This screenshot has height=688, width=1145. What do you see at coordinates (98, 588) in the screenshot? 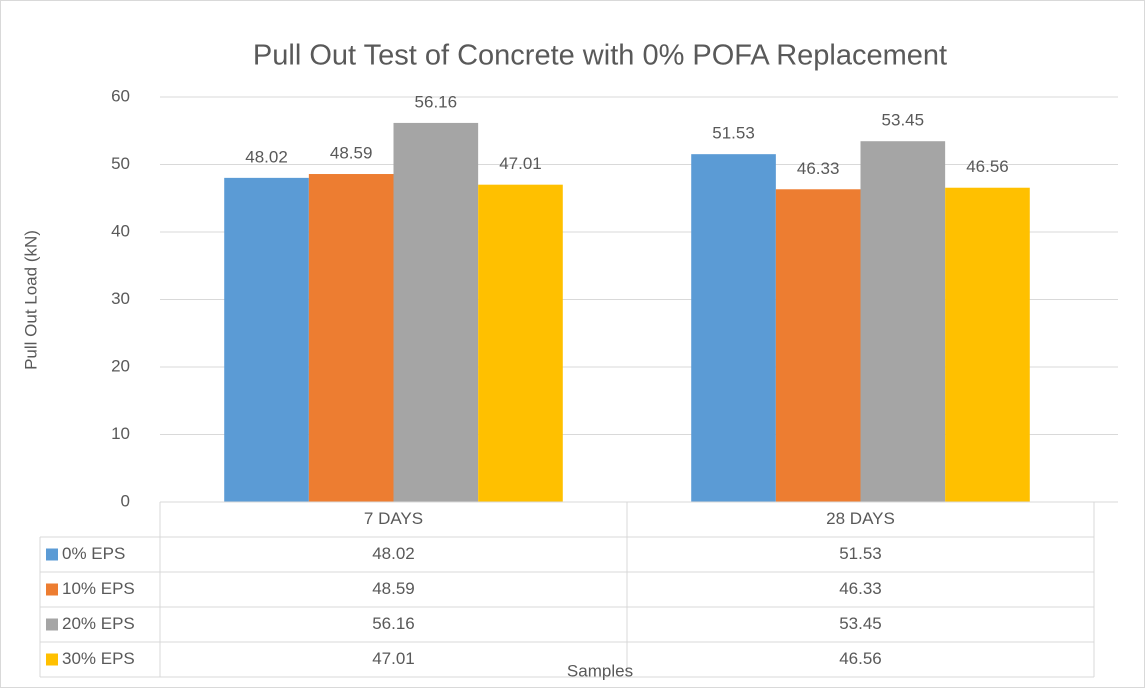
I see `legend-label: 10% EPS` at bounding box center [98, 588].